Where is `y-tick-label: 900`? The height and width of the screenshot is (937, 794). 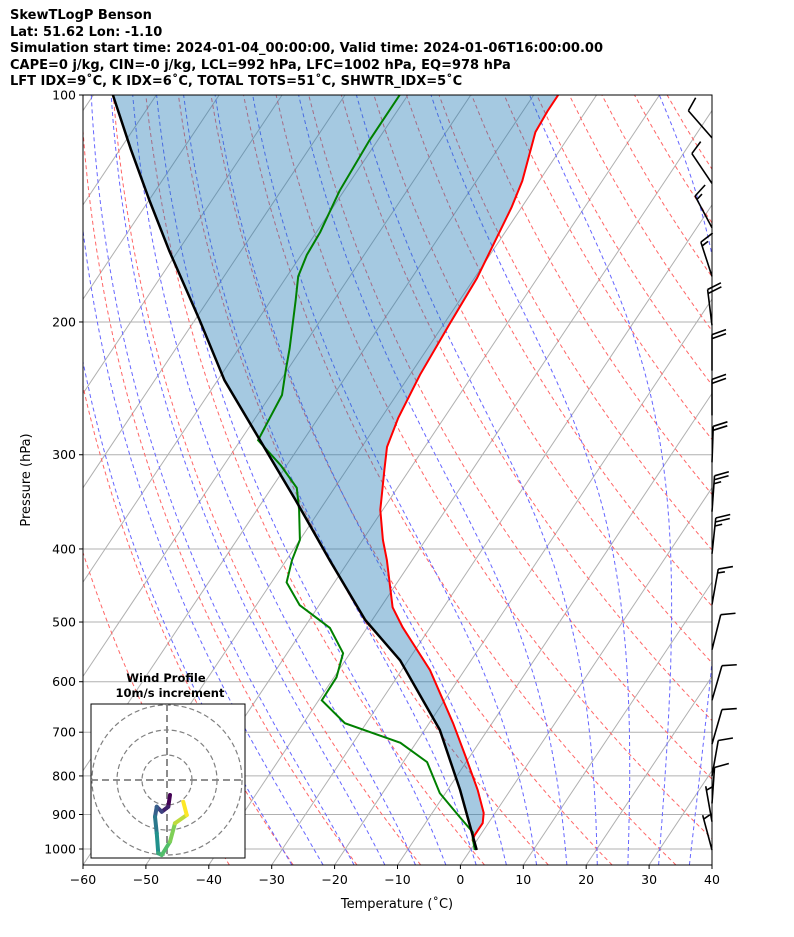 y-tick-label: 900 is located at coordinates (64, 814).